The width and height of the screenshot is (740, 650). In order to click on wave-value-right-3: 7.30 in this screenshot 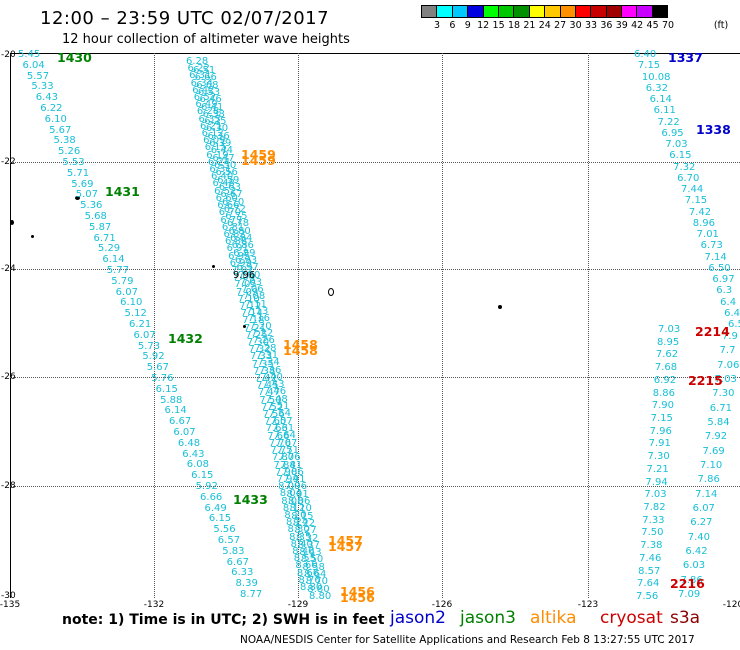, I will do `click(723, 394)`.